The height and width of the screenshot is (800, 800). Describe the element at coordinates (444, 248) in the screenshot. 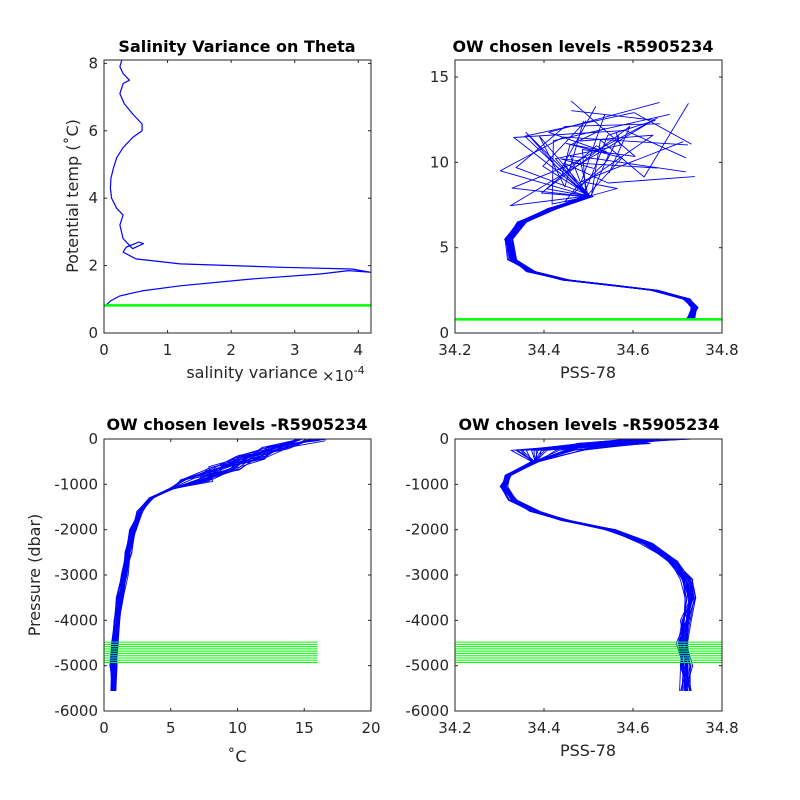

I see `y-tick-label: 5` at that location.